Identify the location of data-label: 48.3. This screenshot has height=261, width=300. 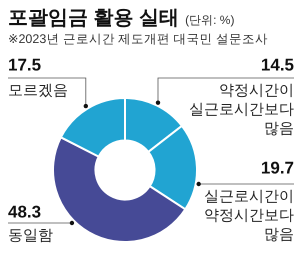
(25, 212).